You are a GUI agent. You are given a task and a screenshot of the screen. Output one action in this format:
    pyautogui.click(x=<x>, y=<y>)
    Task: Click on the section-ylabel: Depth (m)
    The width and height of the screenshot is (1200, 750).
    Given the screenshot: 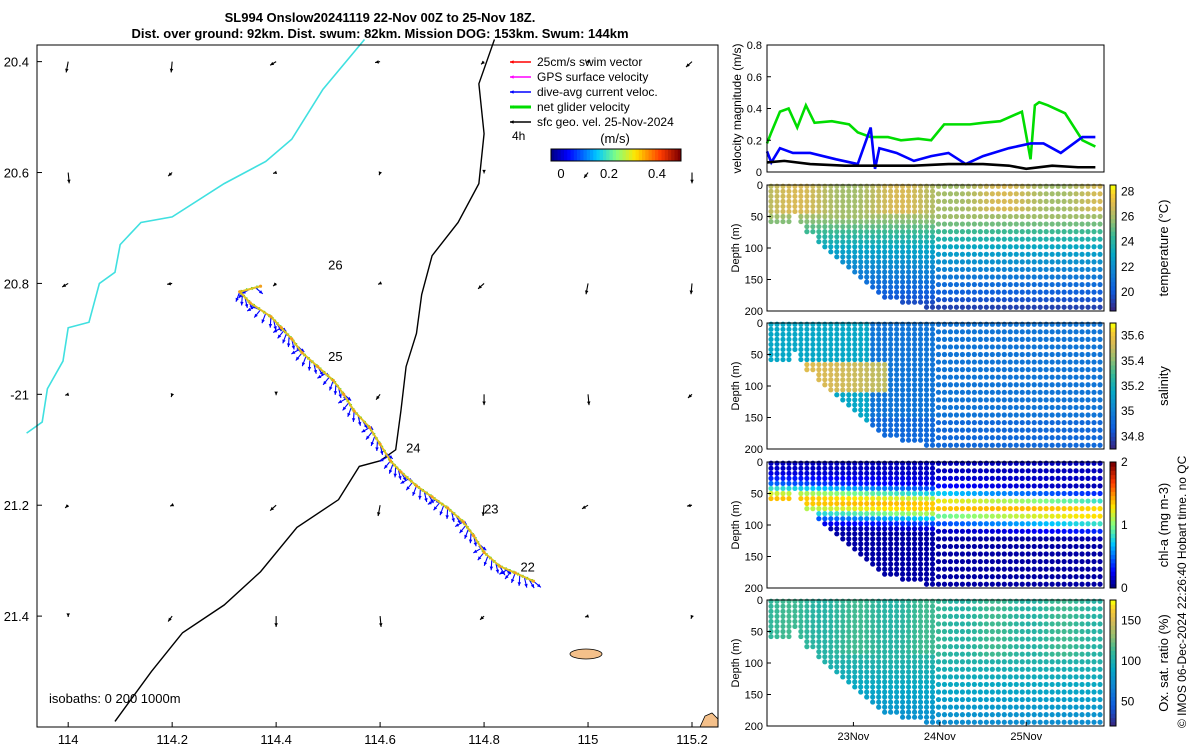 What is the action you would take?
    pyautogui.click(x=736, y=248)
    